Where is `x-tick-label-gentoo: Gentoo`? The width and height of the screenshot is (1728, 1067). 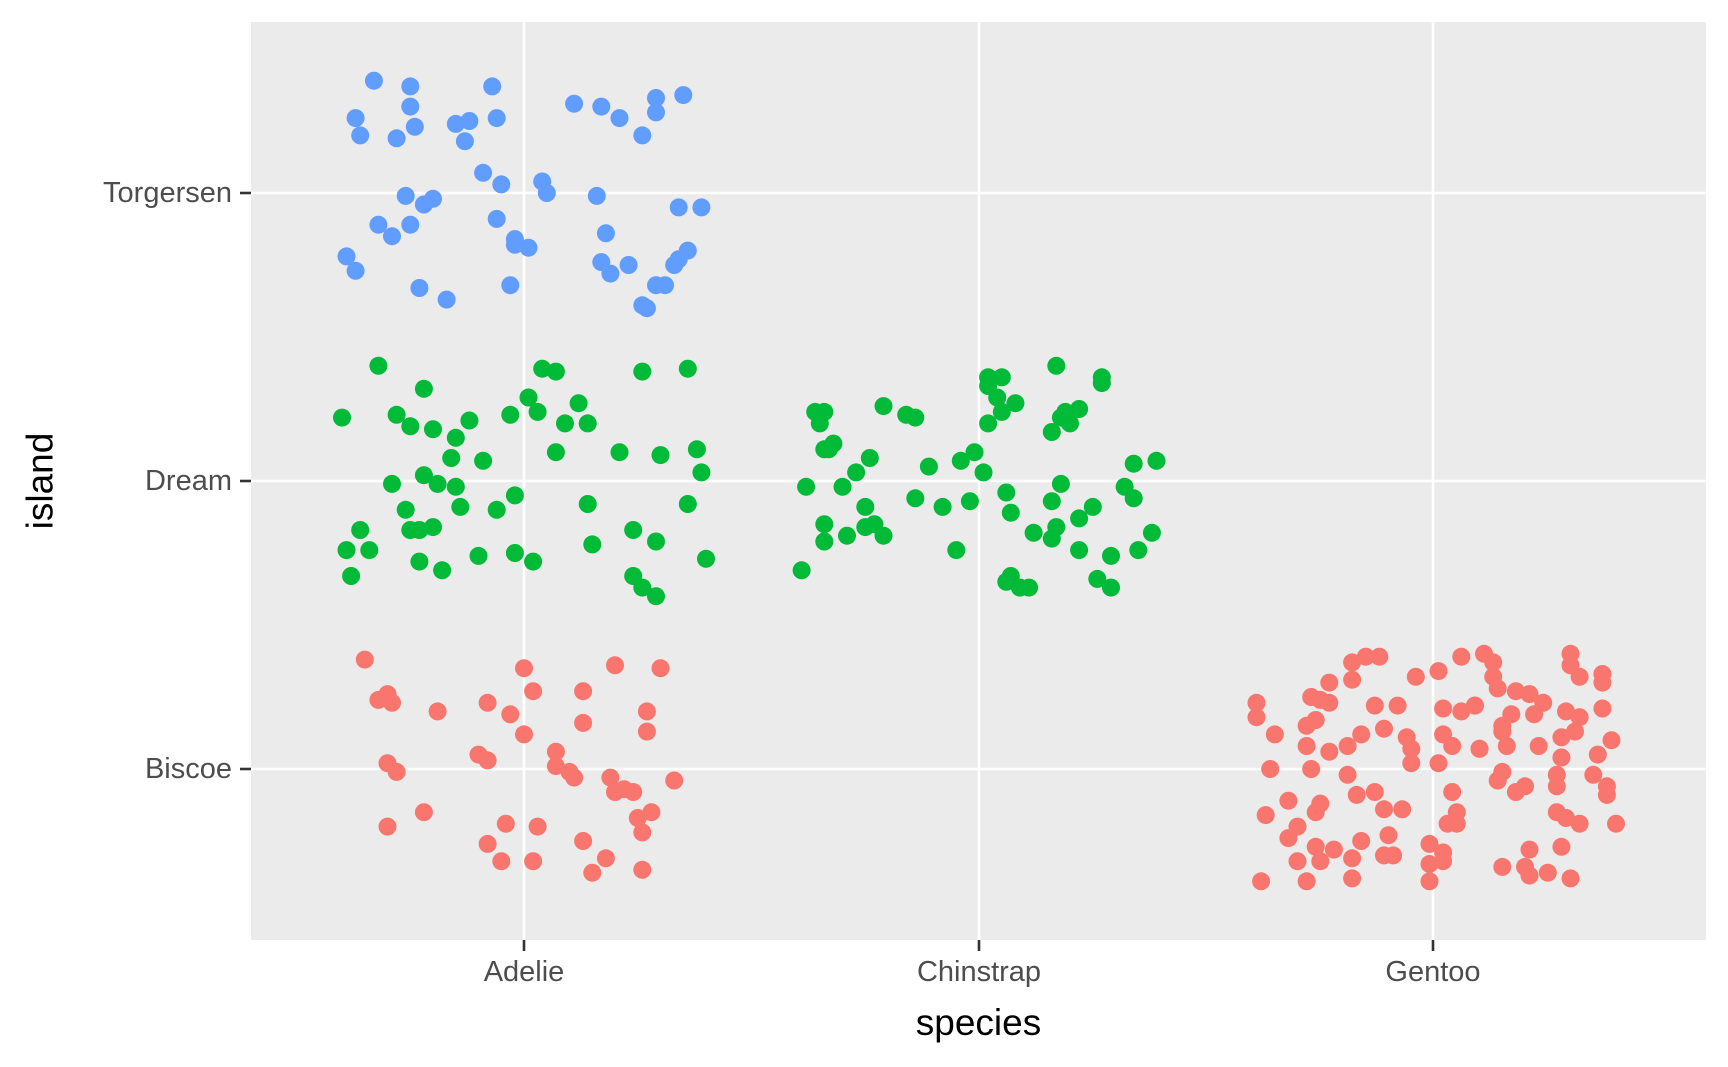
x-tick-label-gentoo: Gentoo is located at coordinates (1433, 972).